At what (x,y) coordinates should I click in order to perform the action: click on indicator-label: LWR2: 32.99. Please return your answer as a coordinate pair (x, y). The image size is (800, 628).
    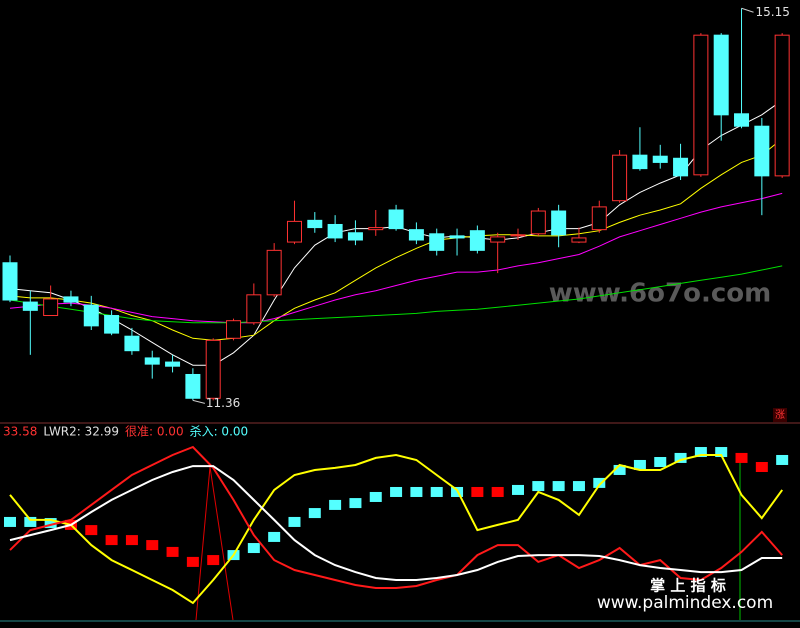
    Looking at the image, I should click on (81, 432).